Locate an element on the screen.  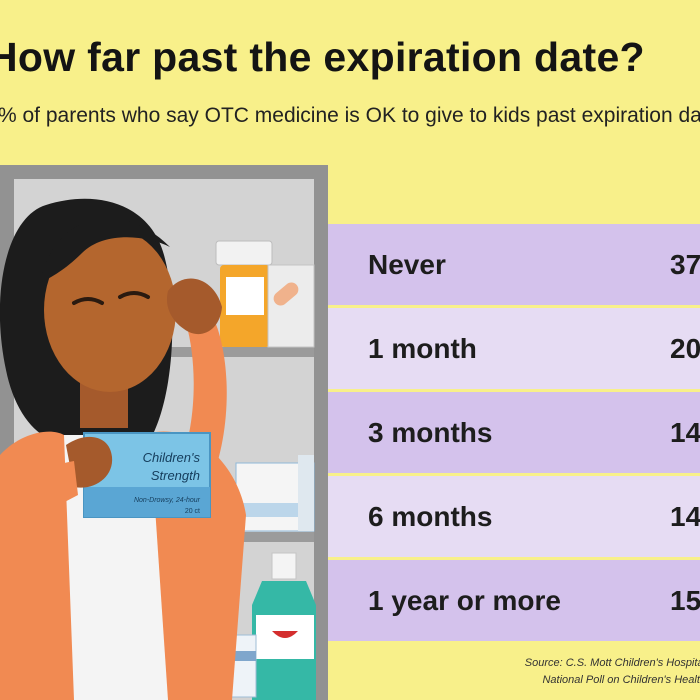
box-label-non-drowsy: Non-Drowsy, 24-hour is located at coordinates (167, 500).